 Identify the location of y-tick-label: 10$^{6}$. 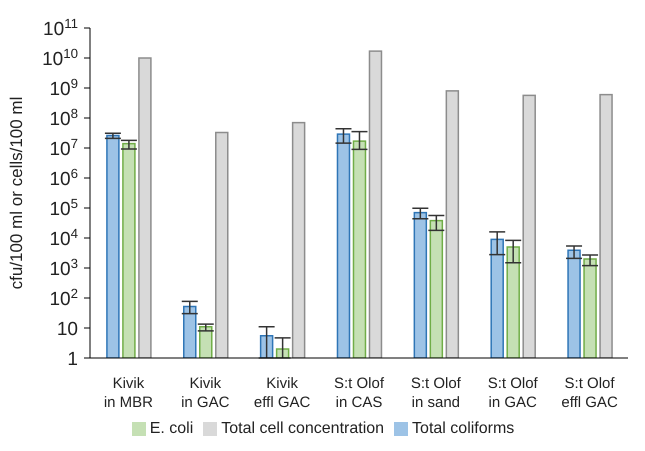
(63, 178).